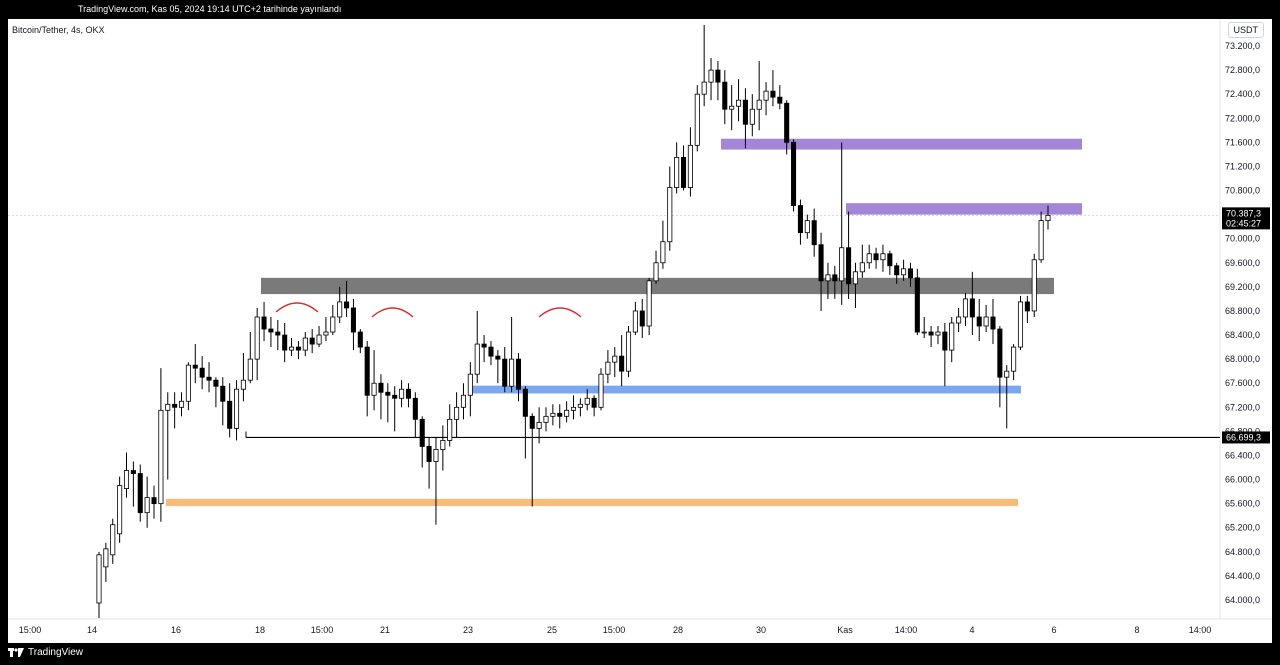  I want to click on support-level-label: 66.699,3, so click(1243, 437).